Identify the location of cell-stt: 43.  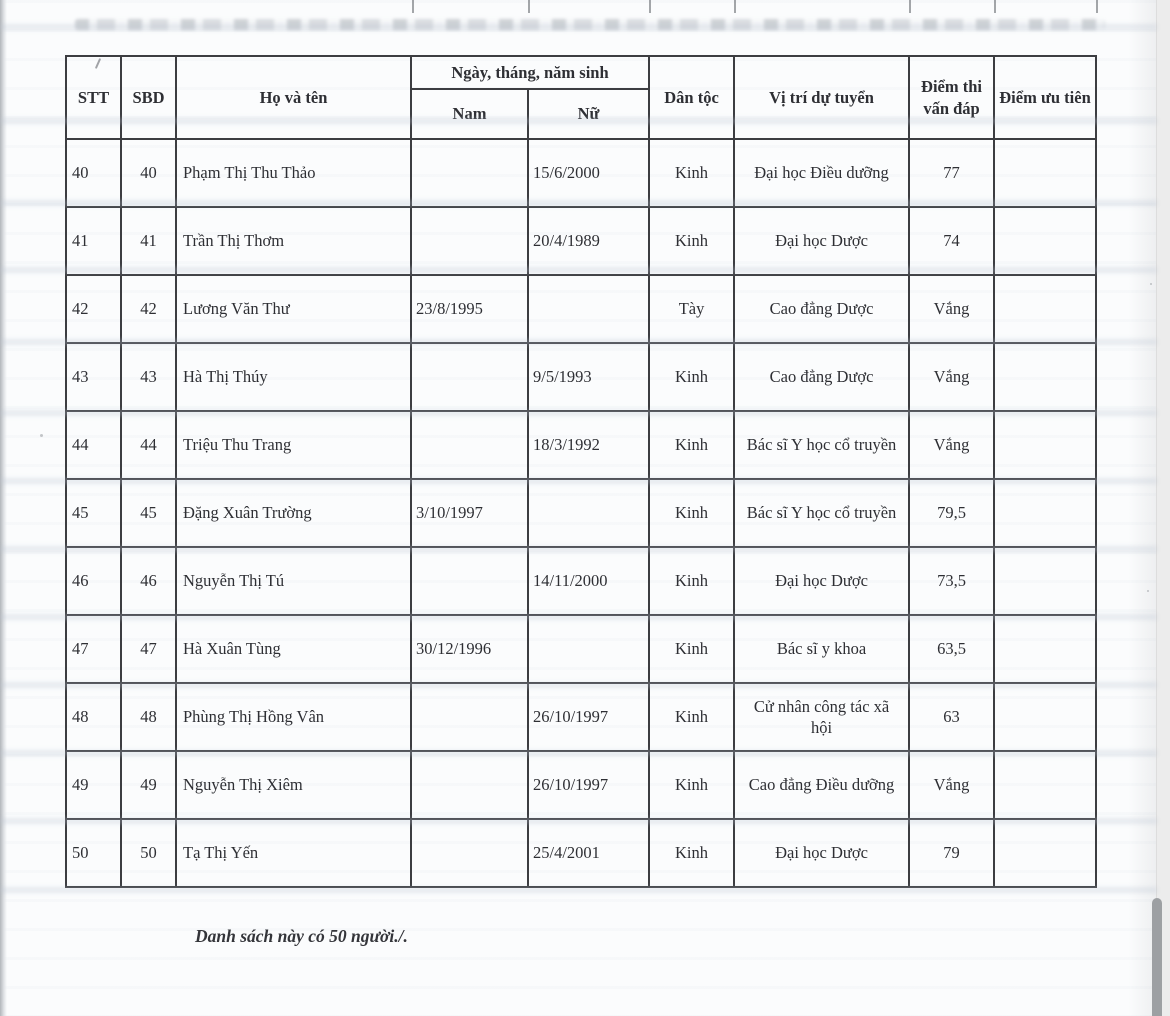
(93, 377).